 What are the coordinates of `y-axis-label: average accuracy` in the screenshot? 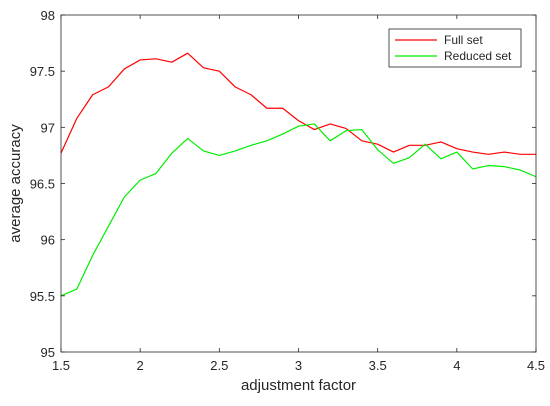 It's located at (15, 183).